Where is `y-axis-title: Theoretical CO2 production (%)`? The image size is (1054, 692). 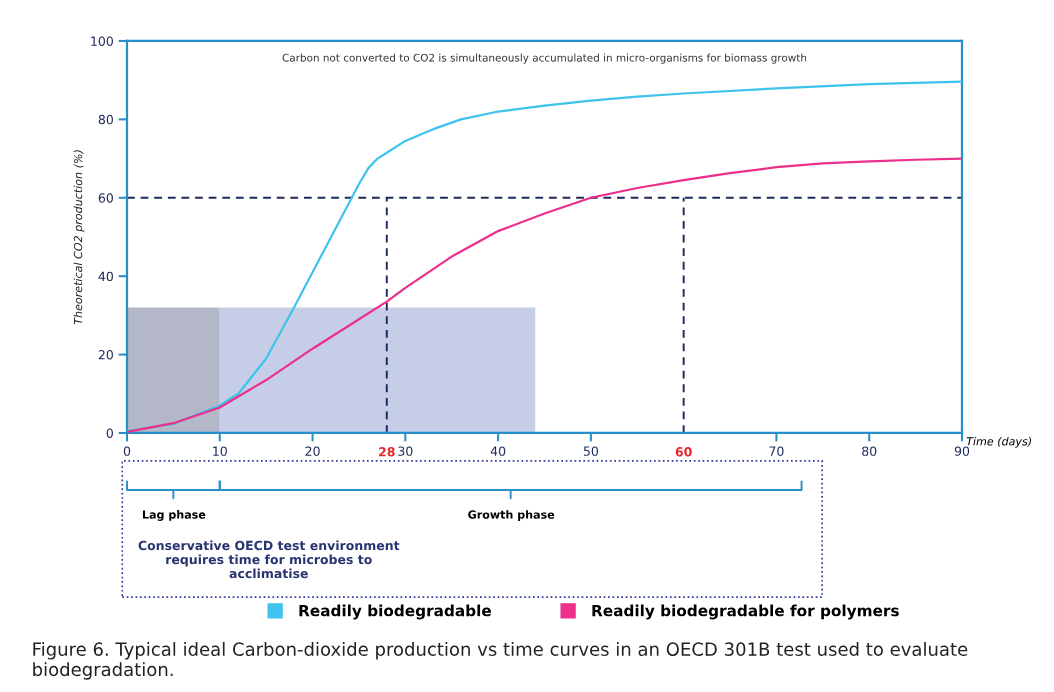
y-axis-title: Theoretical CO2 production (%) is located at coordinates (79, 237).